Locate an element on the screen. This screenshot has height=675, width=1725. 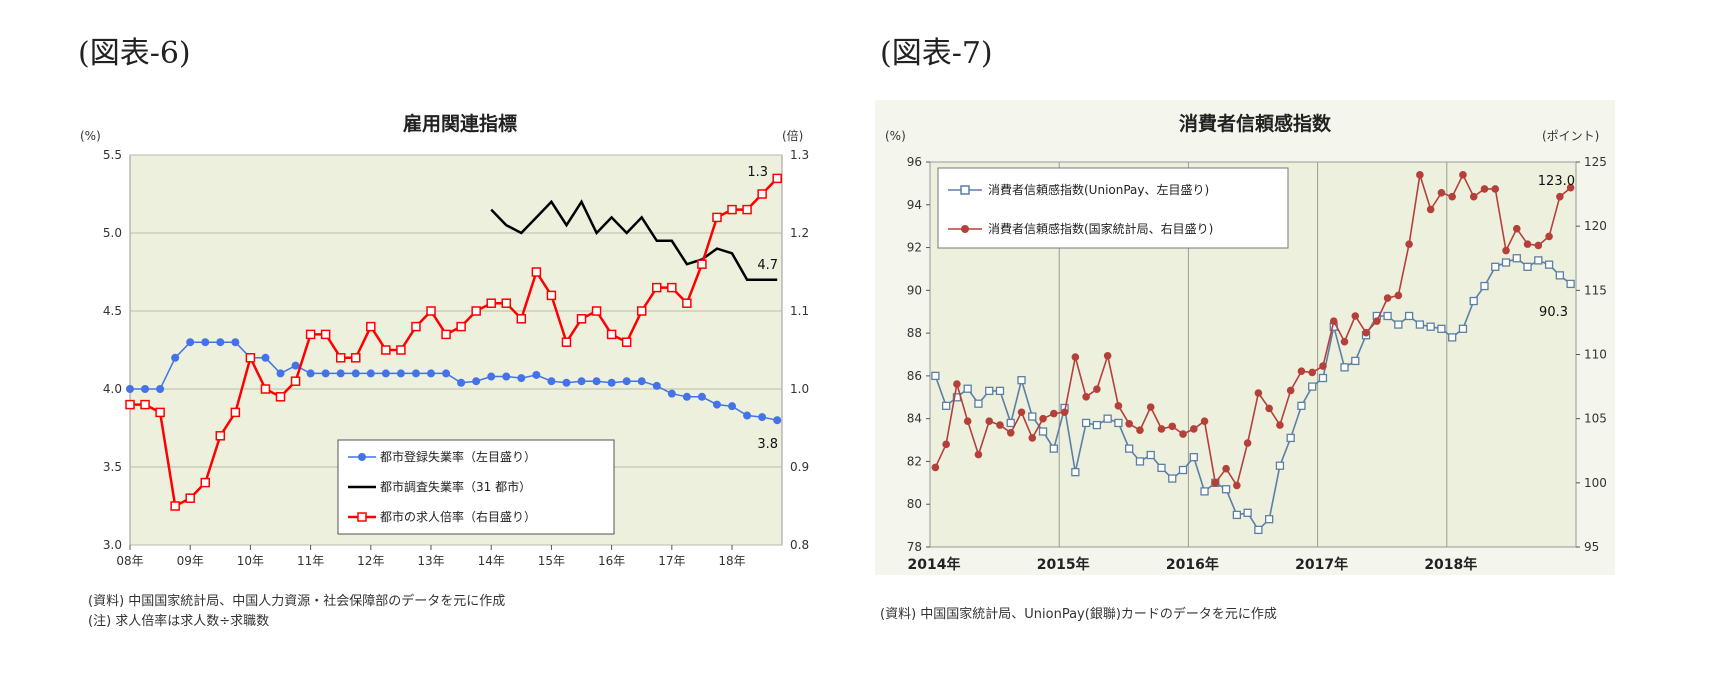
x-tick-label: 18年 is located at coordinates (731, 561).